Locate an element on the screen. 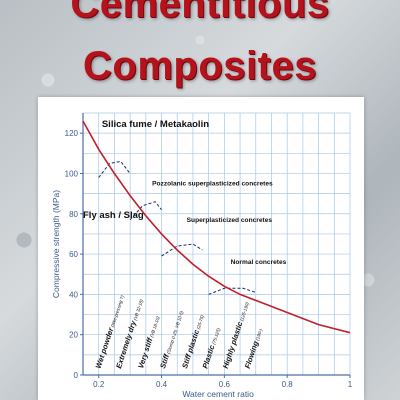  consistency-label-sub: (Slump 0-25, VB 10-5) is located at coordinates (174, 333).